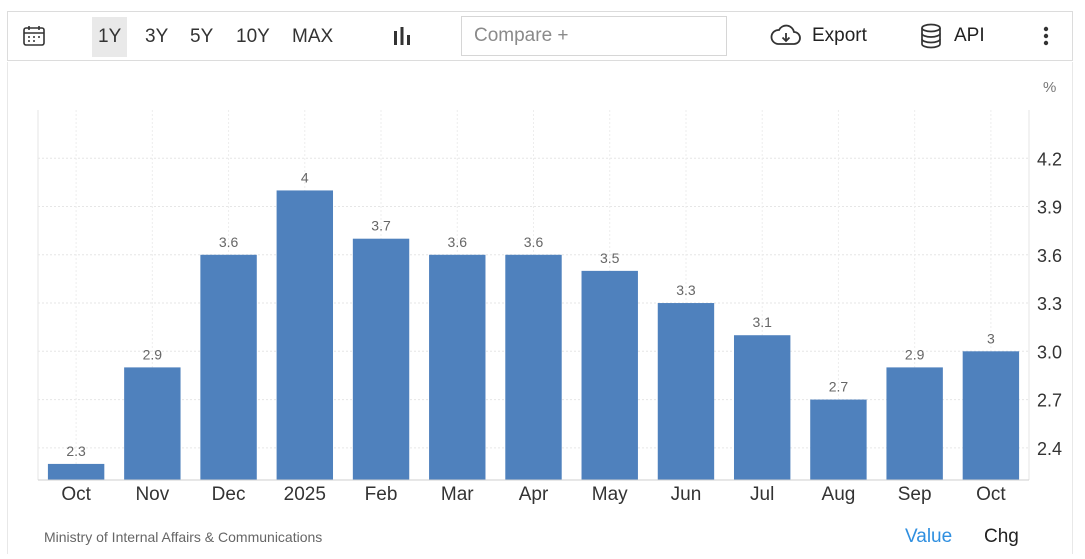 The height and width of the screenshot is (559, 1085). What do you see at coordinates (786, 36) in the screenshot?
I see `cloud-download-icon` at bounding box center [786, 36].